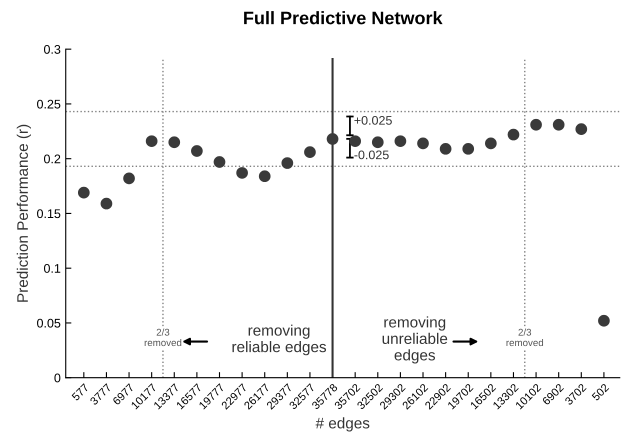 This screenshot has width=626, height=447. I want to click on annotation: +0.025, so click(373, 120).